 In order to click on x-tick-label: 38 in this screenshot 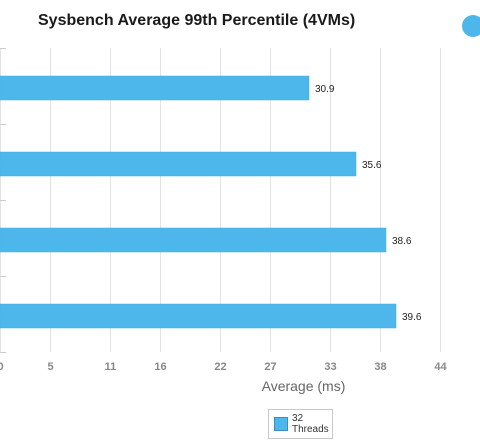, I will do `click(380, 367)`.